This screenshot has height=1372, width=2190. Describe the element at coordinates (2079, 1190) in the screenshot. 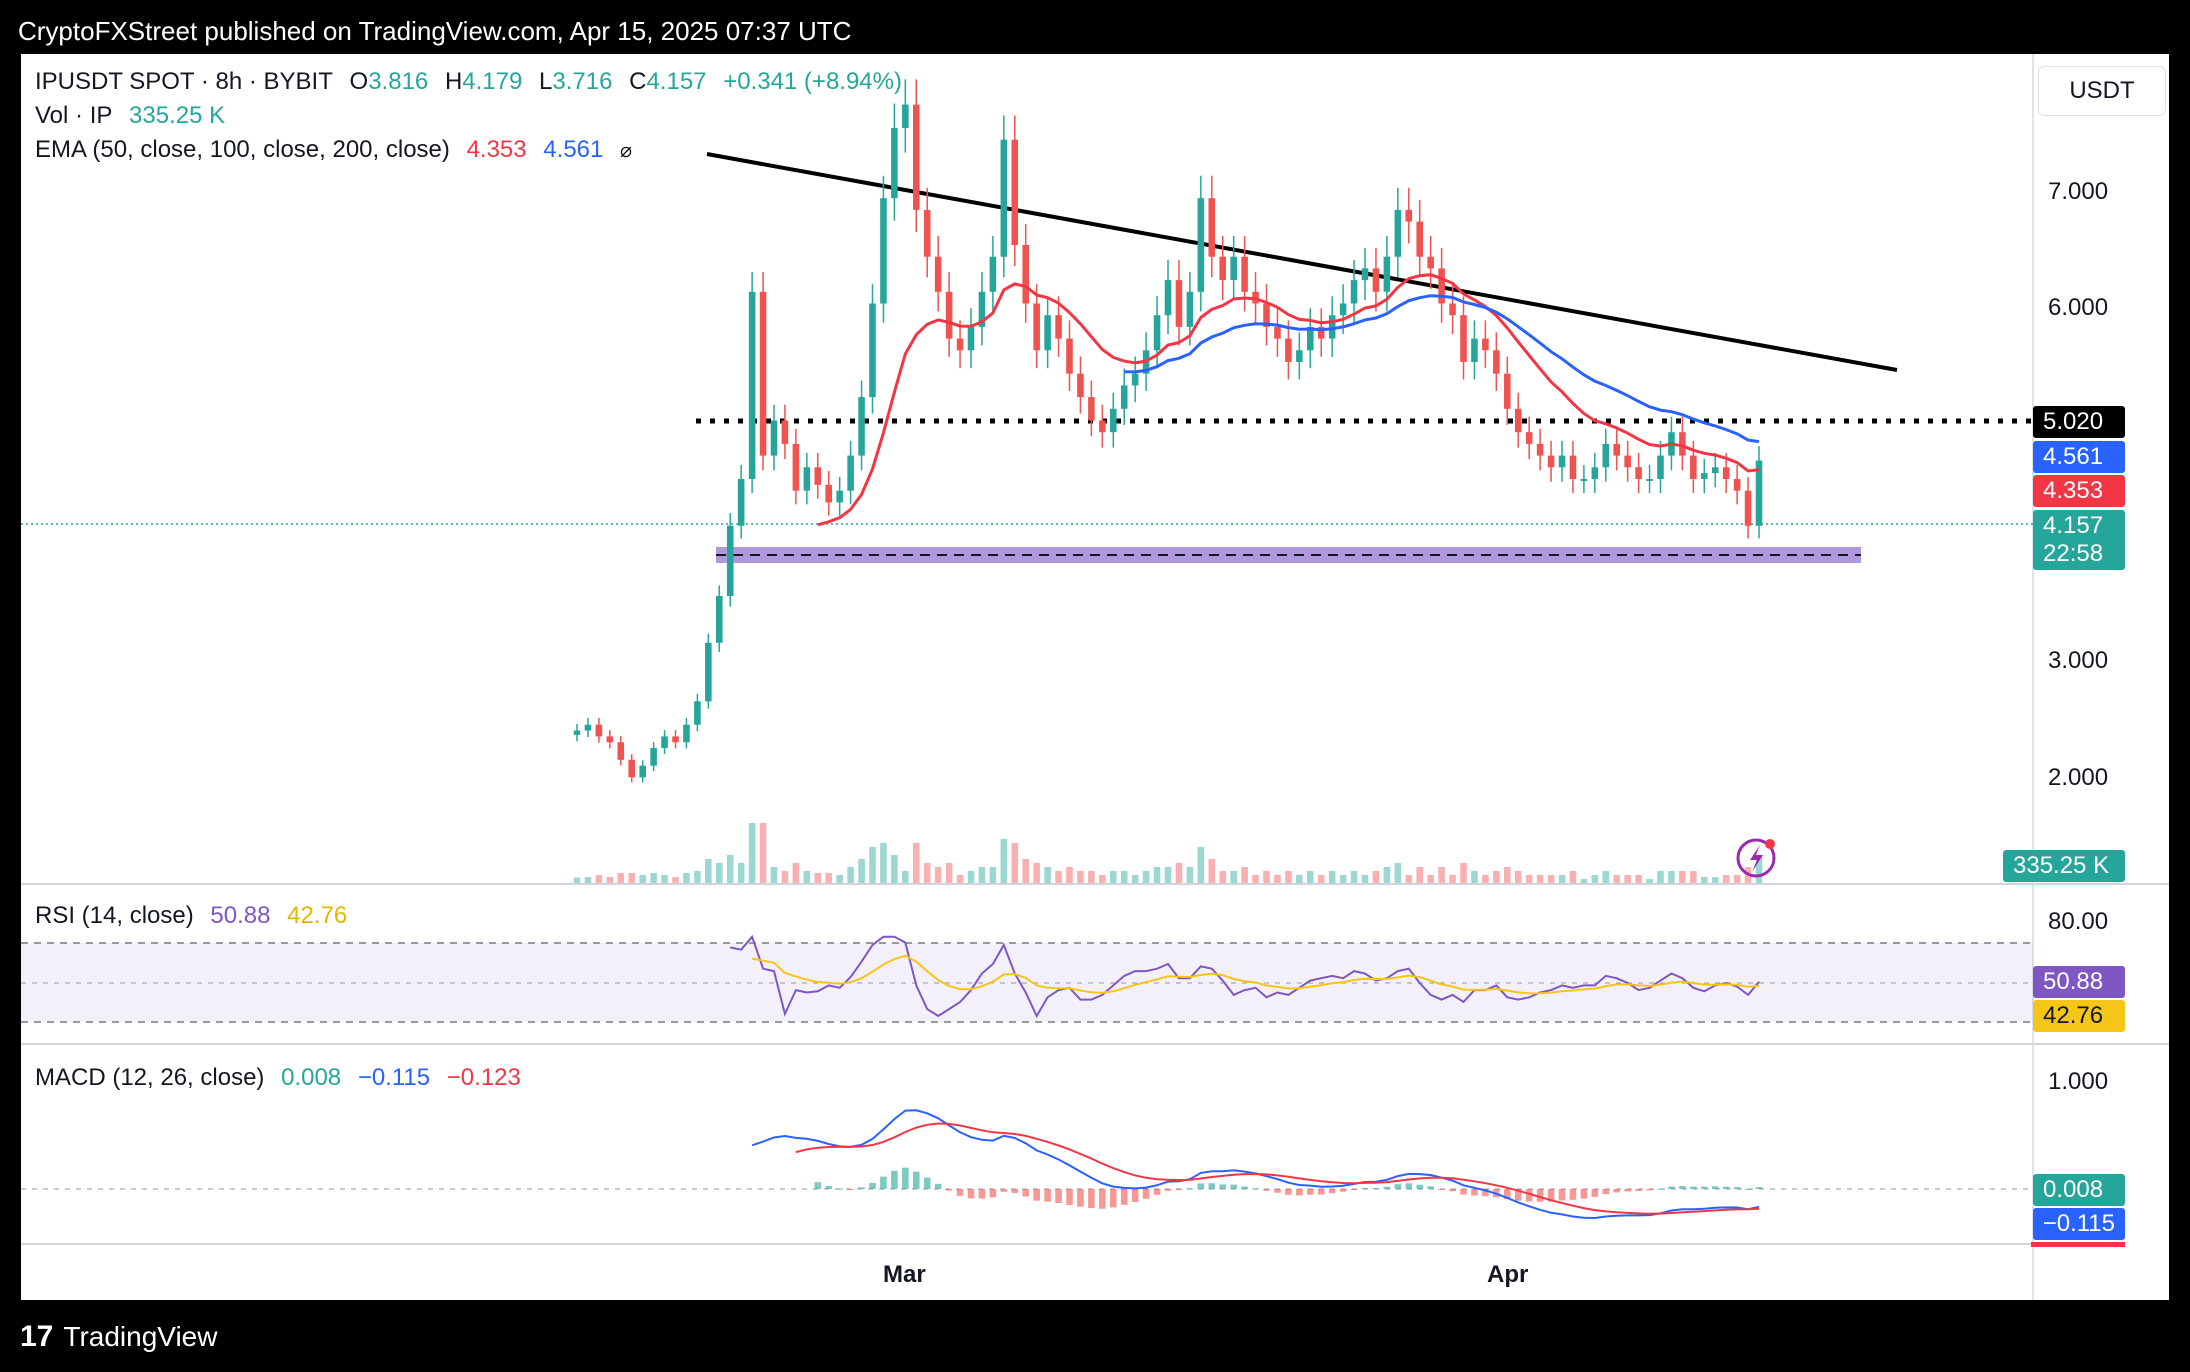

I see `macd-hist-badge: 0.008` at that location.